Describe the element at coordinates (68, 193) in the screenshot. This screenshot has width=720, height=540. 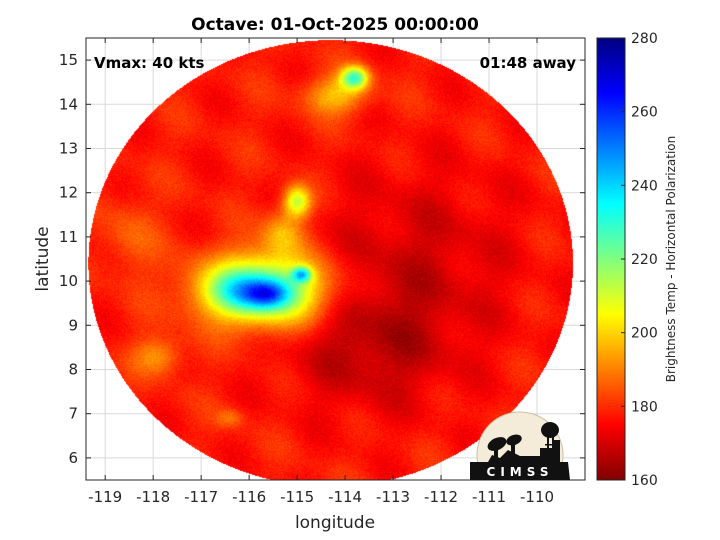
I see `y-tick-label: 12` at that location.